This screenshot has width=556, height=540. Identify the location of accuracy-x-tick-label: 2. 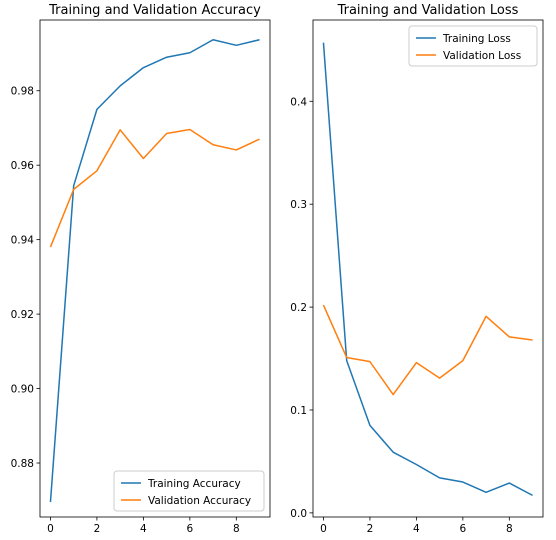
(97, 529).